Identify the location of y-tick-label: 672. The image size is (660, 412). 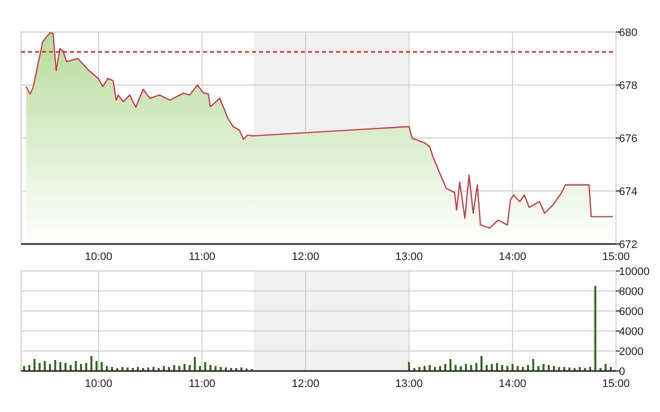
(628, 244).